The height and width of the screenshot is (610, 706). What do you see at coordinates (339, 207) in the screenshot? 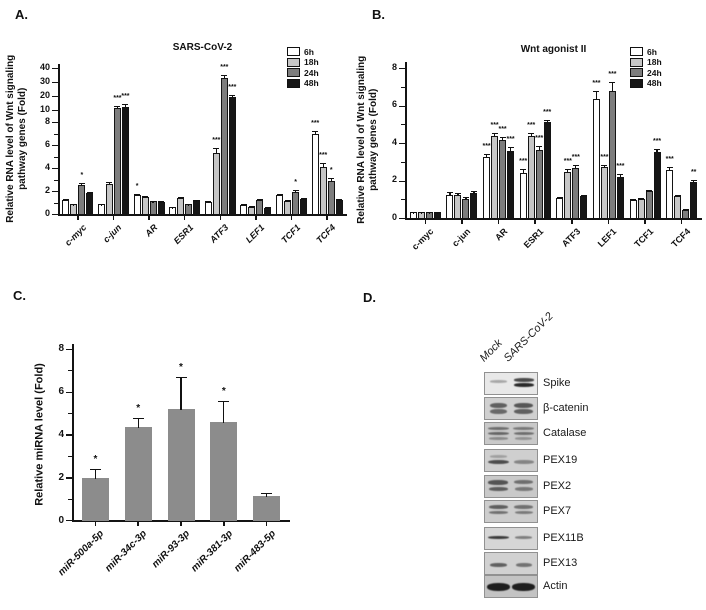
I see `bar-A-TCF4-48h` at bounding box center [339, 207].